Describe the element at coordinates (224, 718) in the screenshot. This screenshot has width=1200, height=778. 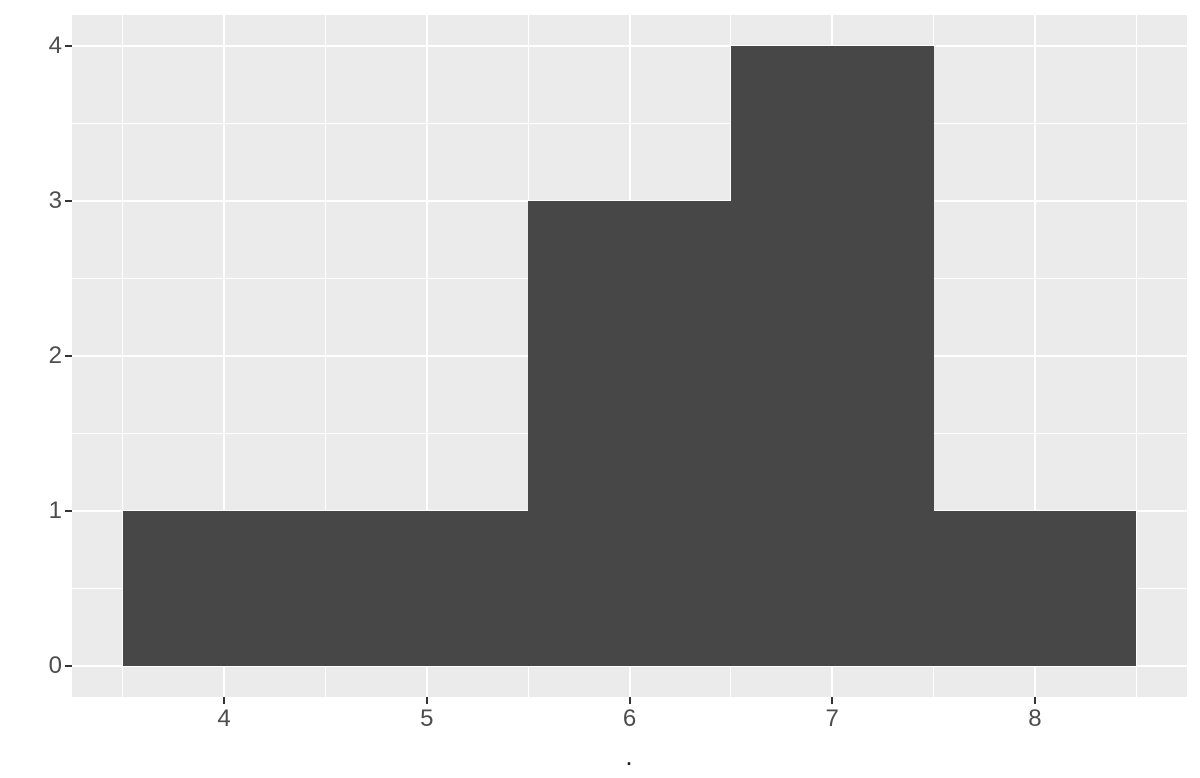
I see `x-axis-tick-label: 4` at that location.